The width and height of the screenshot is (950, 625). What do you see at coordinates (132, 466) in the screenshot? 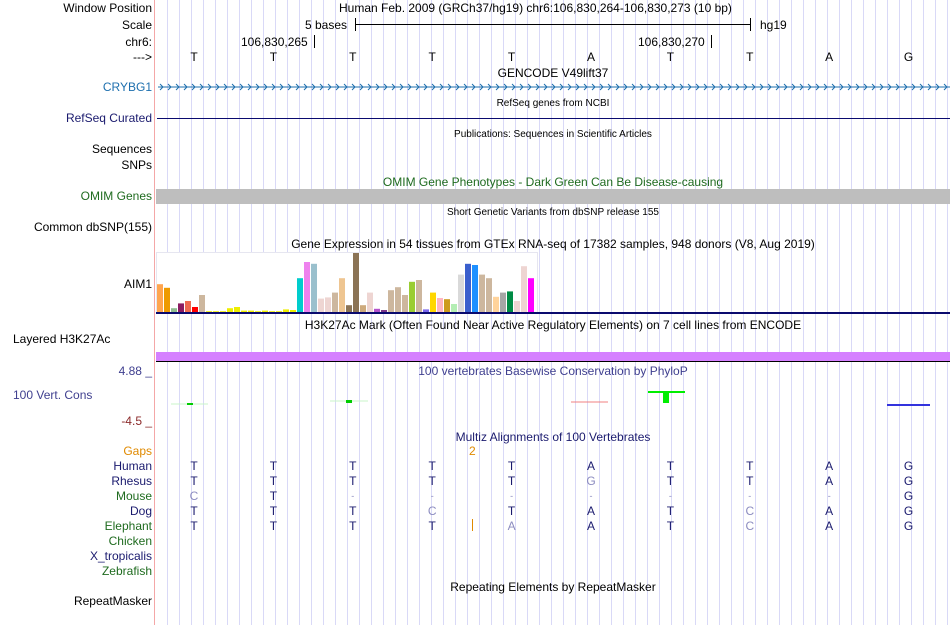
I see `species-label-human: Human` at bounding box center [132, 466].